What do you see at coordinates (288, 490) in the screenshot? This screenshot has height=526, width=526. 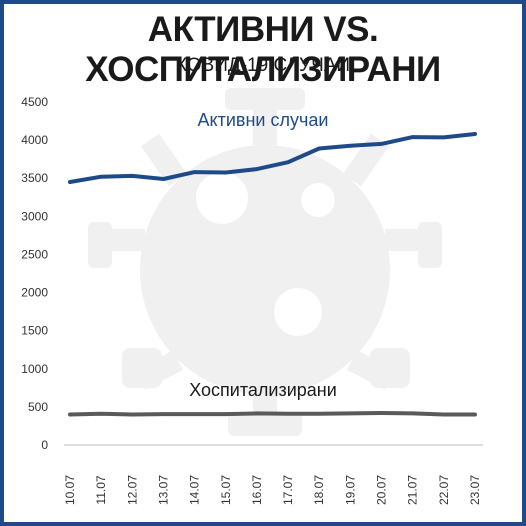 I see `x-tick-label: 17.07` at bounding box center [288, 490].